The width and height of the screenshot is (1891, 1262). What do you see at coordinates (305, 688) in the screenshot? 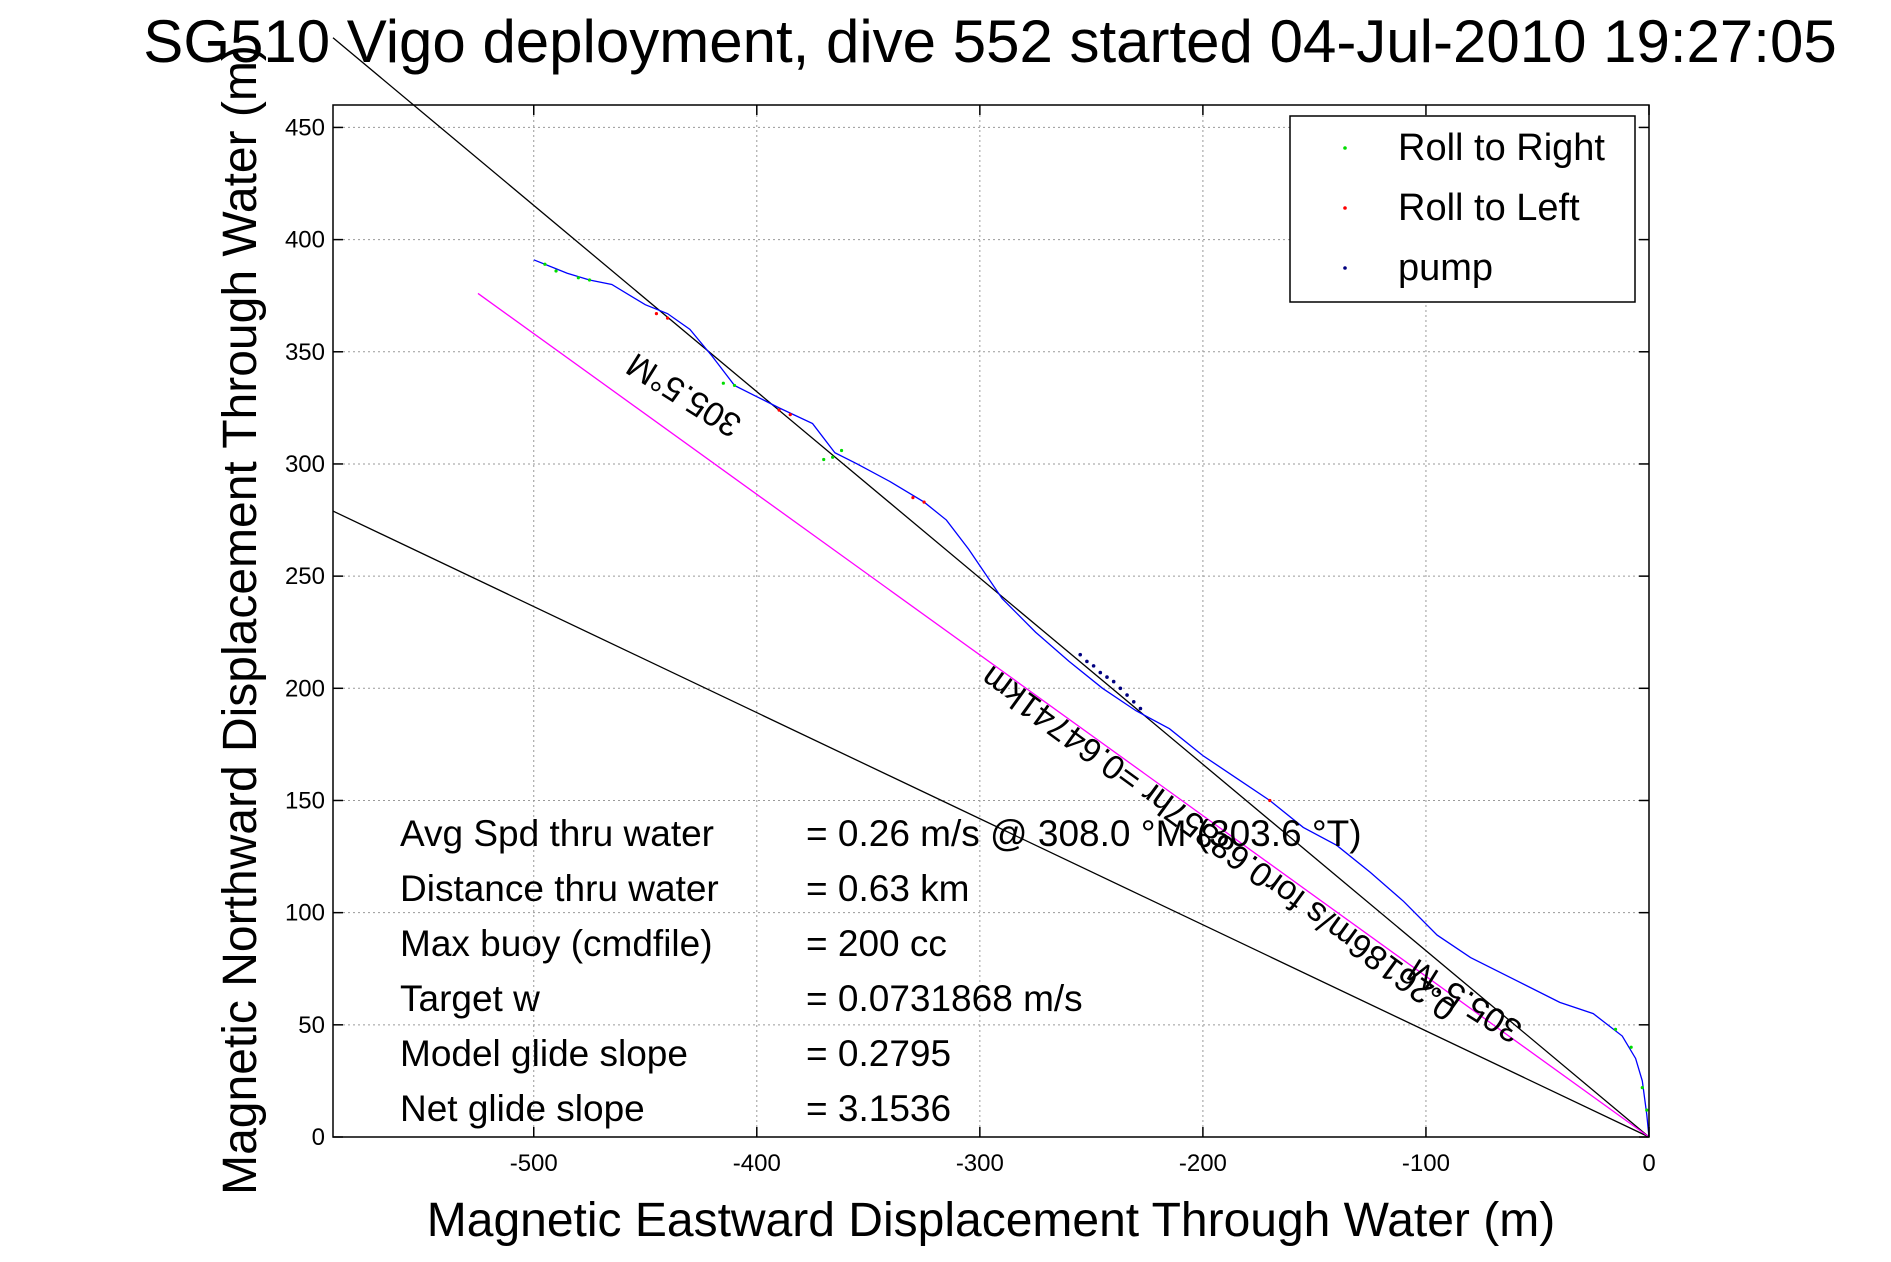
I see `y-tick-label: 200` at bounding box center [305, 688].